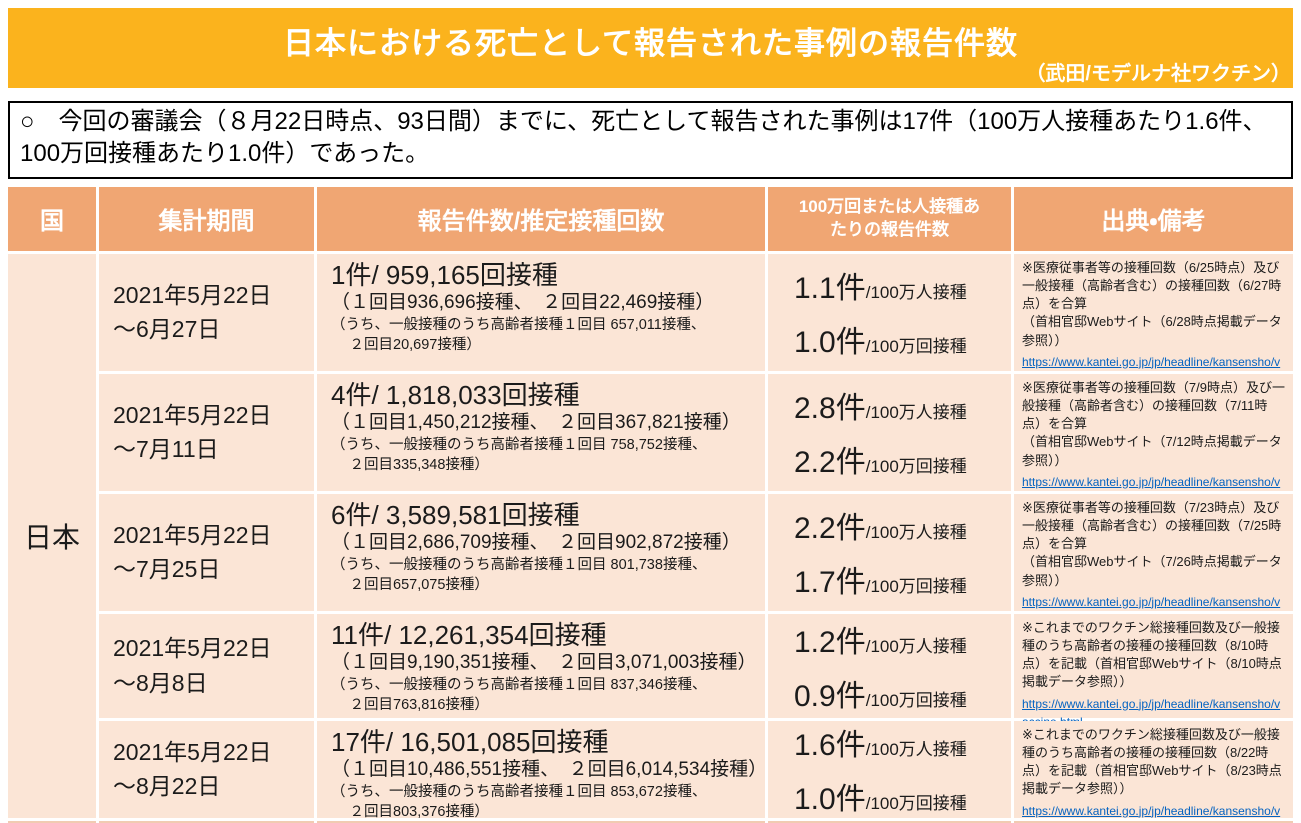  What do you see at coordinates (206, 665) in the screenshot?
I see `period-cell: 2021年5月22日 〜8月8日` at bounding box center [206, 665].